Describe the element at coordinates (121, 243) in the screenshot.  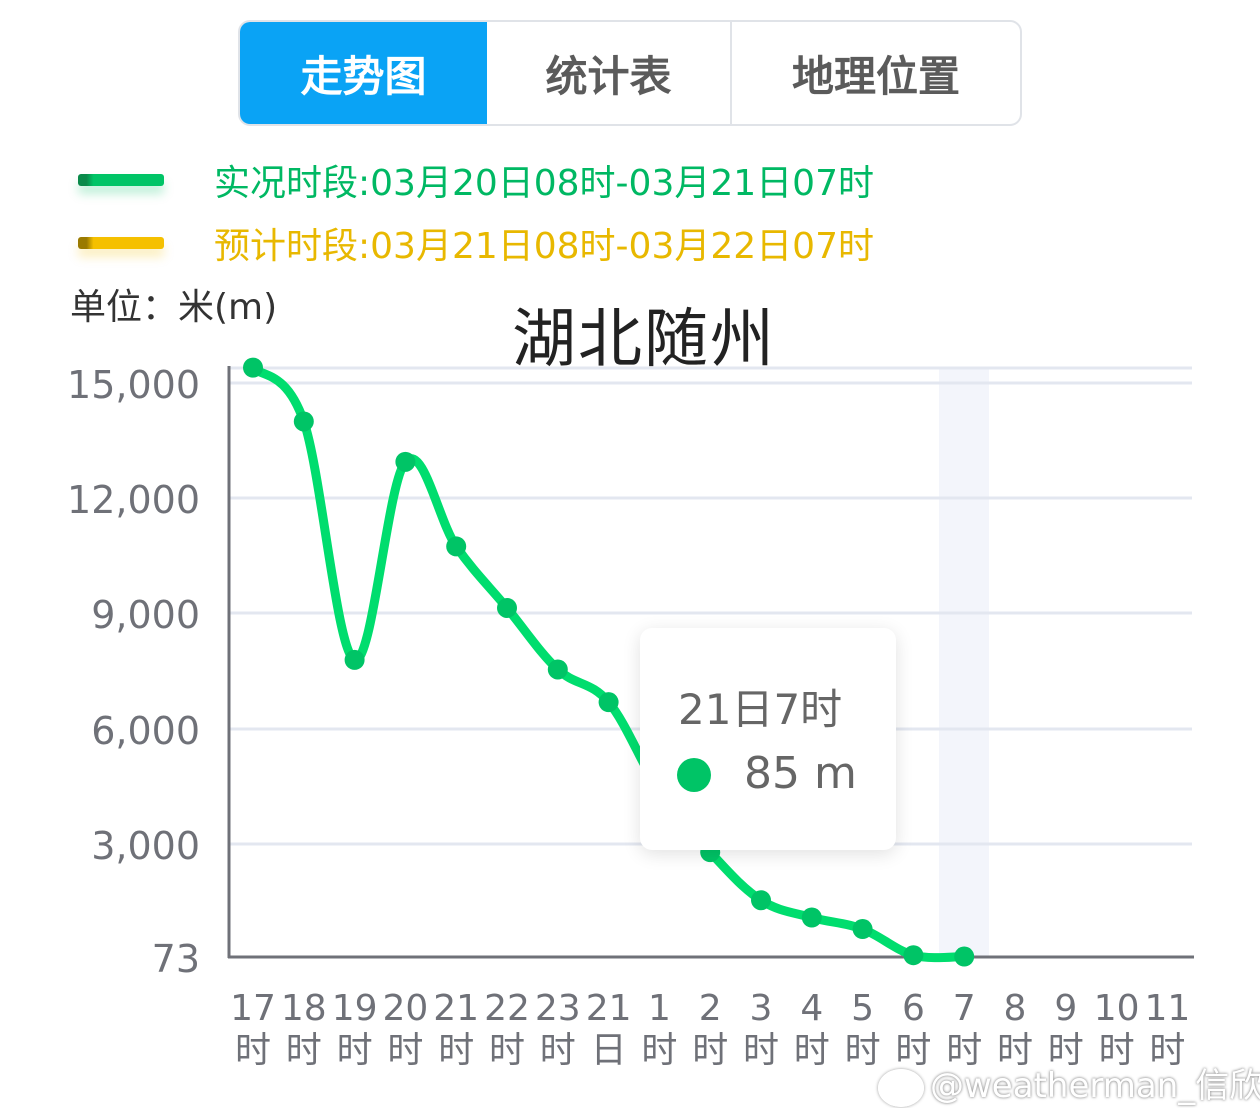
I see `forecast-swatch-icon` at that location.